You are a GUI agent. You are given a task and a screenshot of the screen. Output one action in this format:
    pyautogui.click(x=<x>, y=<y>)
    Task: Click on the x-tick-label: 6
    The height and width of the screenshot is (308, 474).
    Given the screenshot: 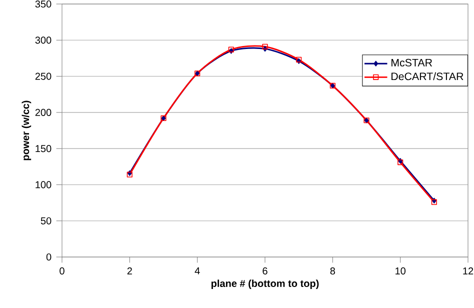 What is the action you would take?
    pyautogui.click(x=265, y=270)
    